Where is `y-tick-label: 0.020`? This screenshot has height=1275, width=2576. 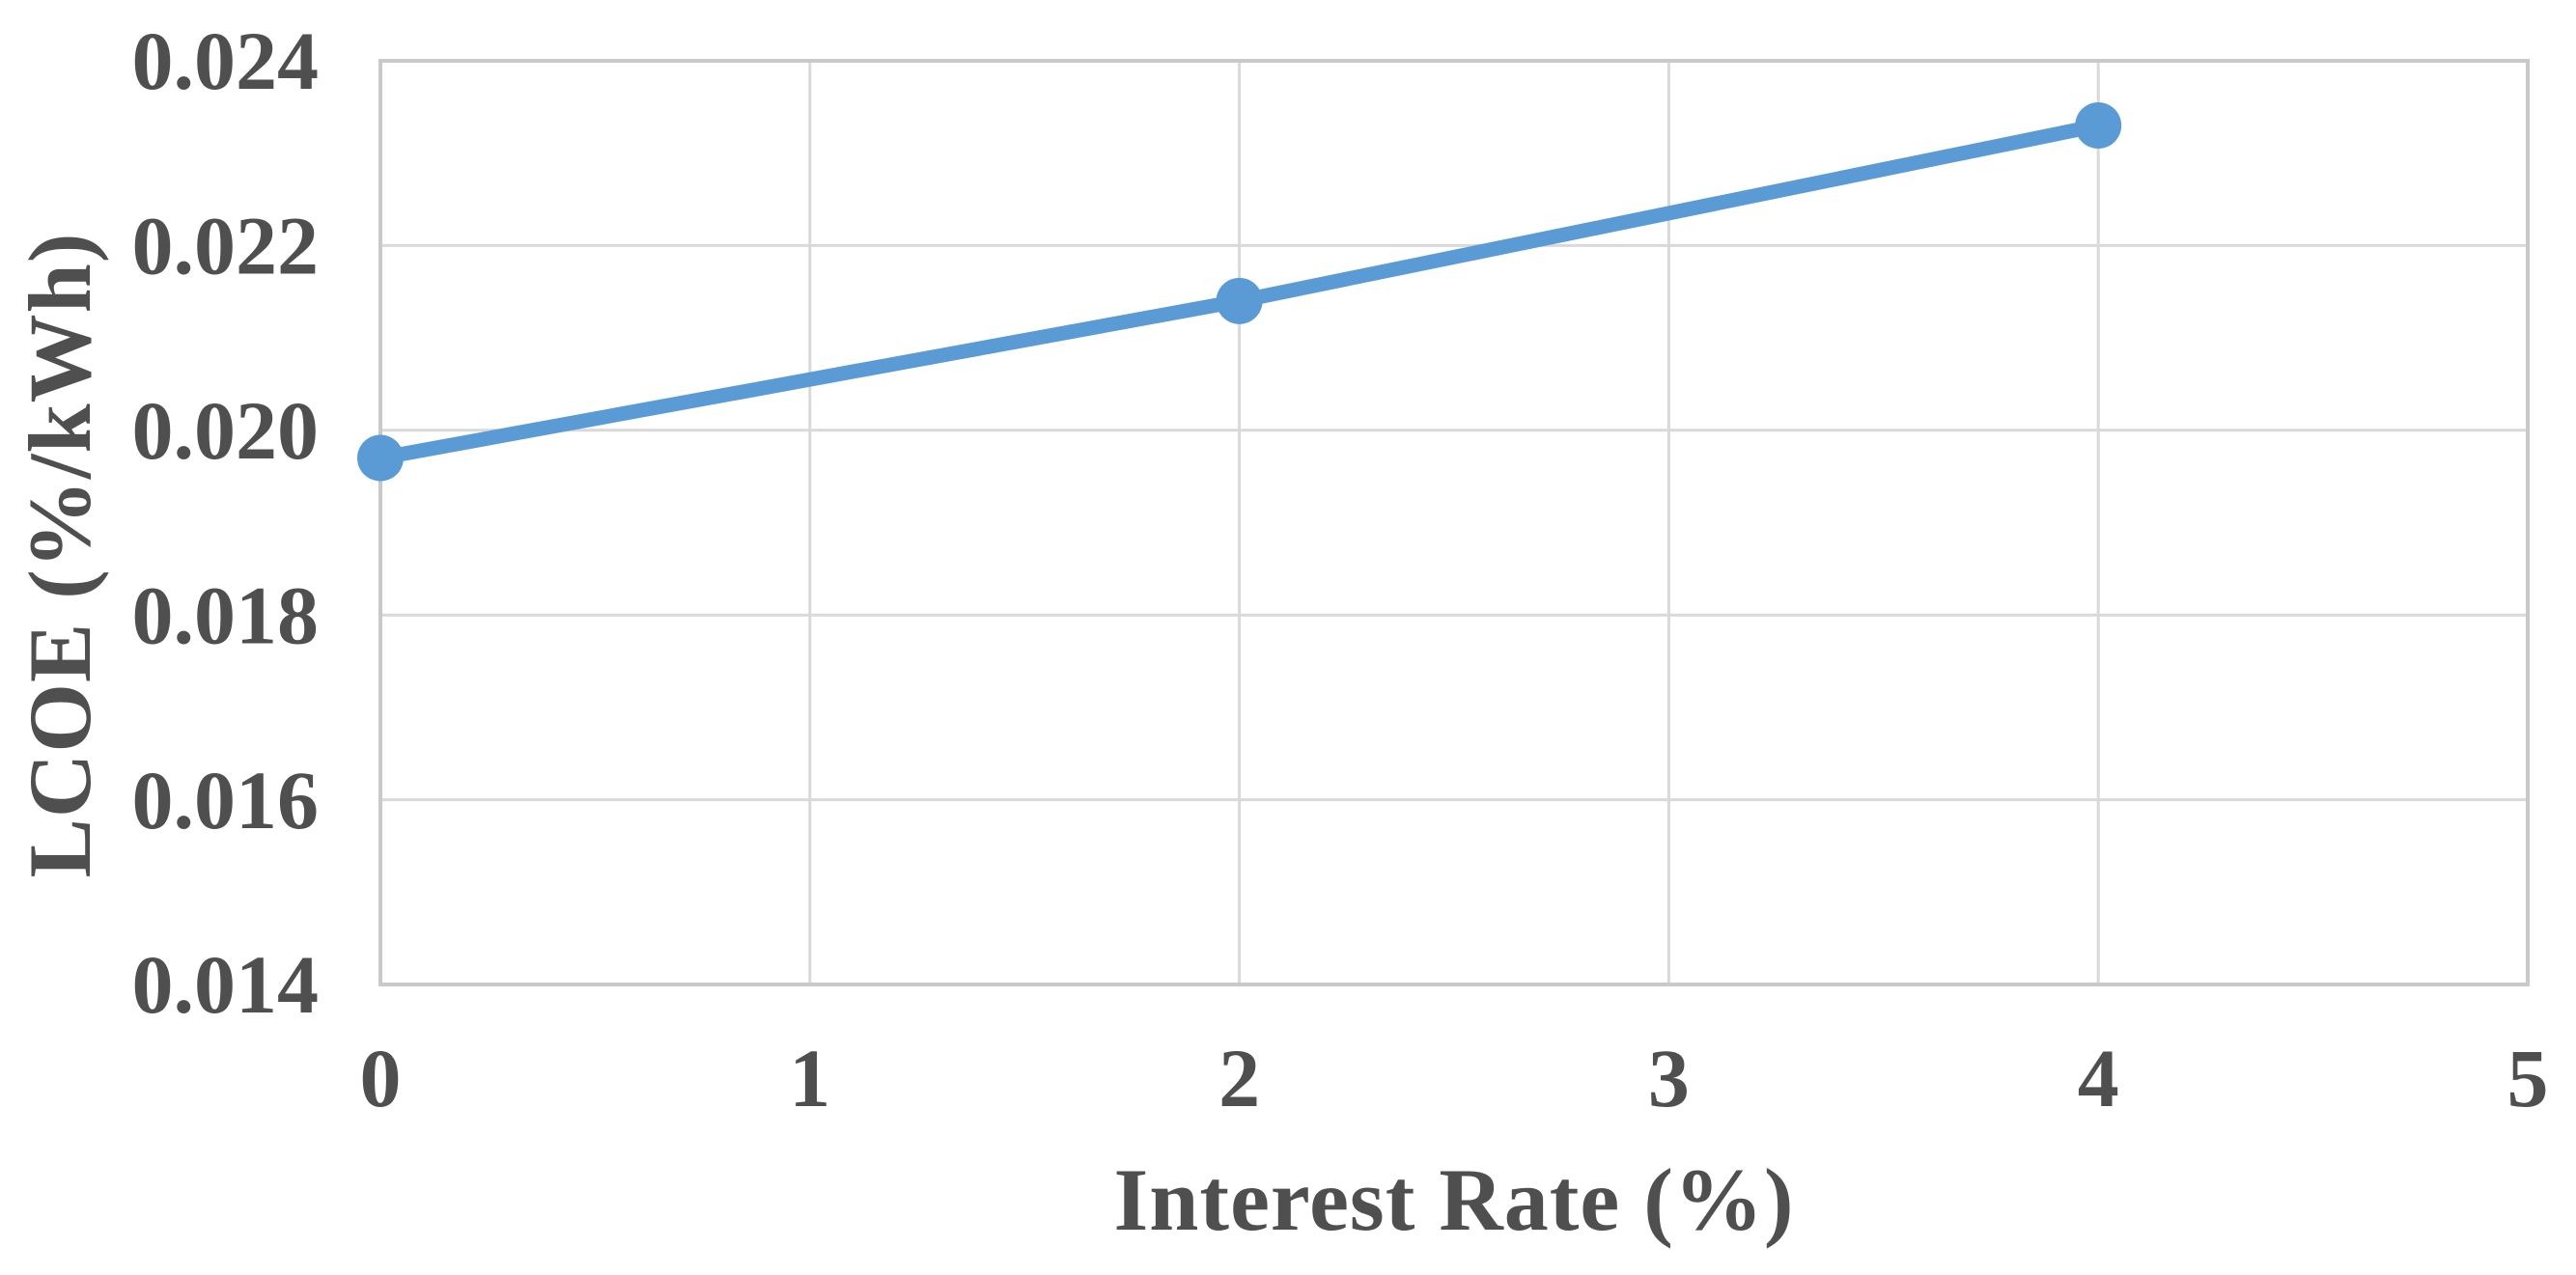 y-tick-label: 0.020 is located at coordinates (226, 430).